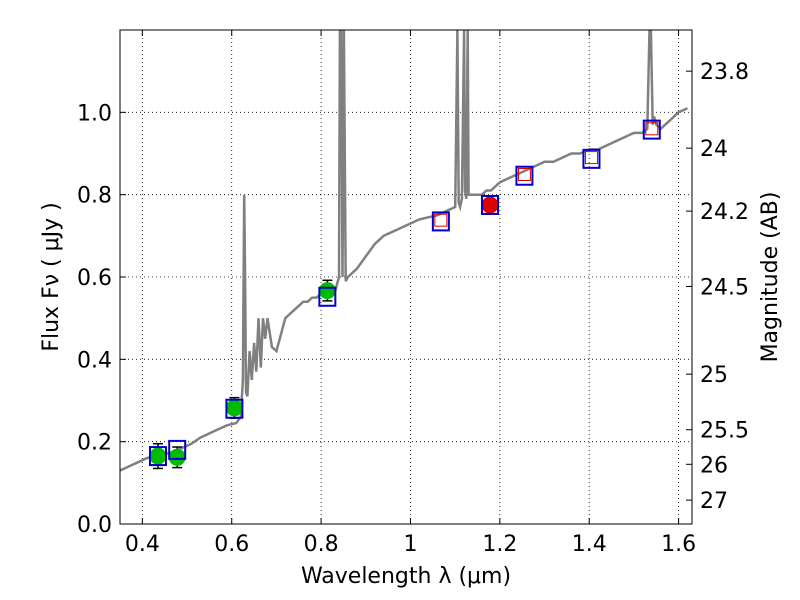  Describe the element at coordinates (94, 278) in the screenshot. I see `y-tick-label: 0.6` at that location.